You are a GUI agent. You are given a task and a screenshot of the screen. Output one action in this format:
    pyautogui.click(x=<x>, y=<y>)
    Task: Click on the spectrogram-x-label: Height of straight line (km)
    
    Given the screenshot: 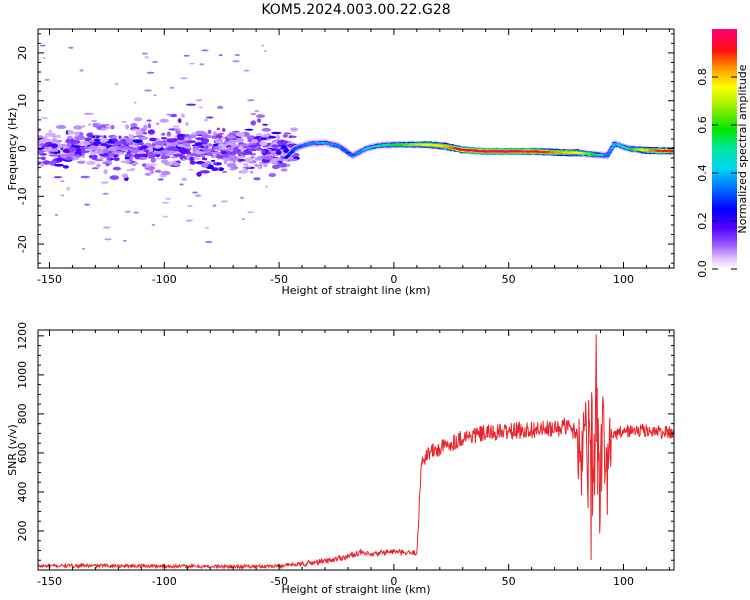 What is the action you would take?
    pyautogui.click(x=355, y=290)
    